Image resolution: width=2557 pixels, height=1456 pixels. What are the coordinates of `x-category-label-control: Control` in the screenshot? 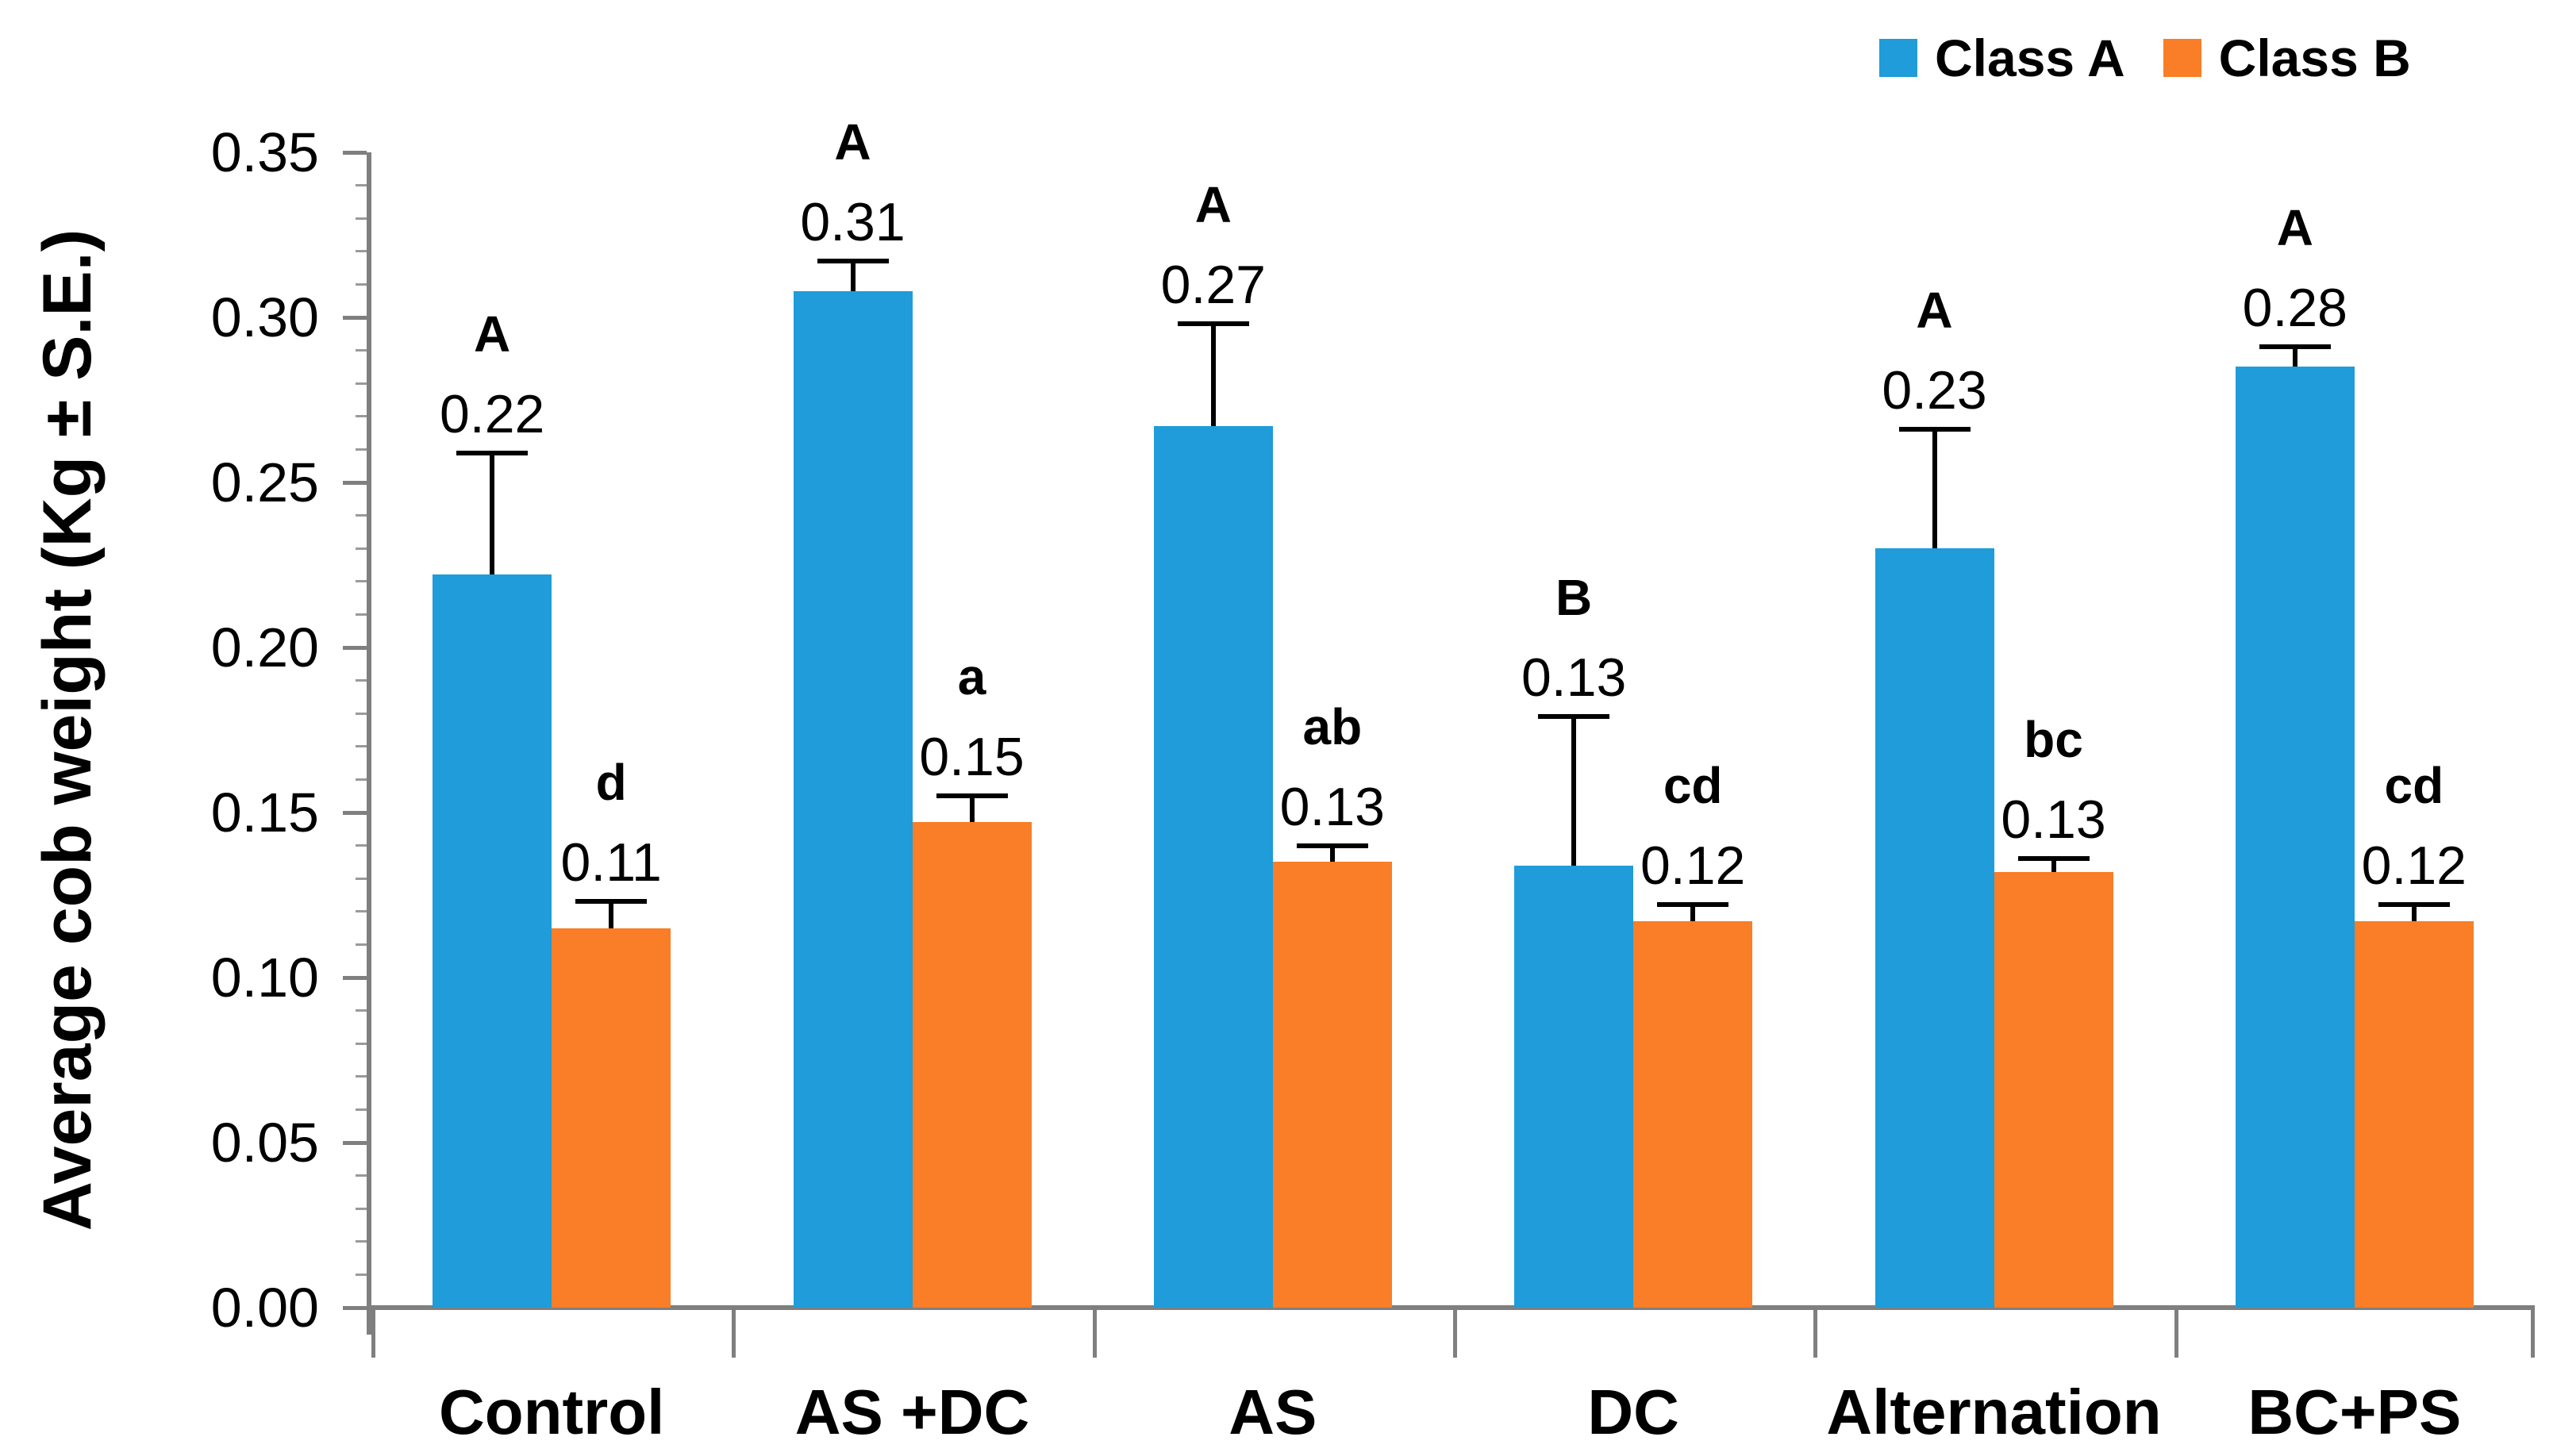 It's located at (551, 1412).